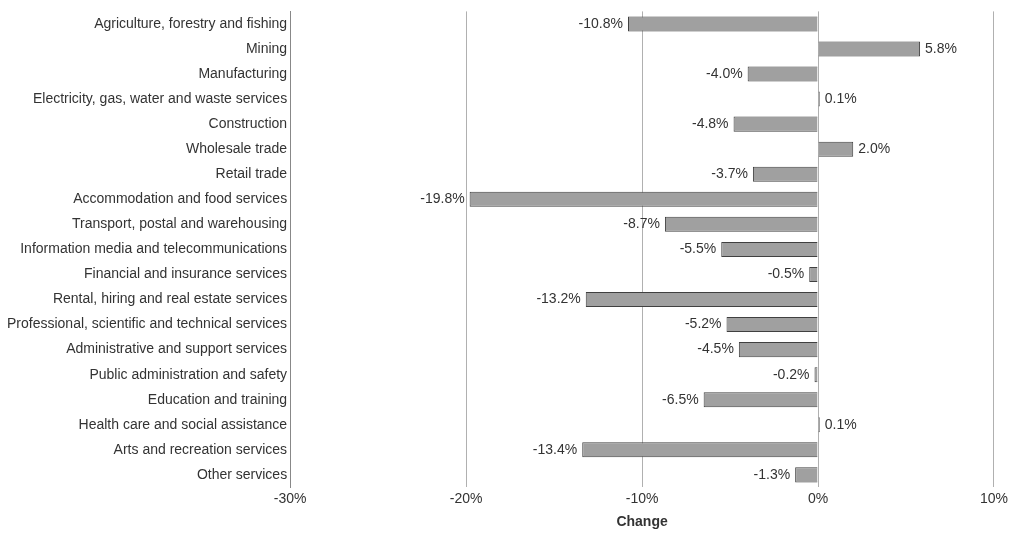 Image resolution: width=1011 pixels, height=537 pixels. I want to click on data-label: 2.0%, so click(874, 148).